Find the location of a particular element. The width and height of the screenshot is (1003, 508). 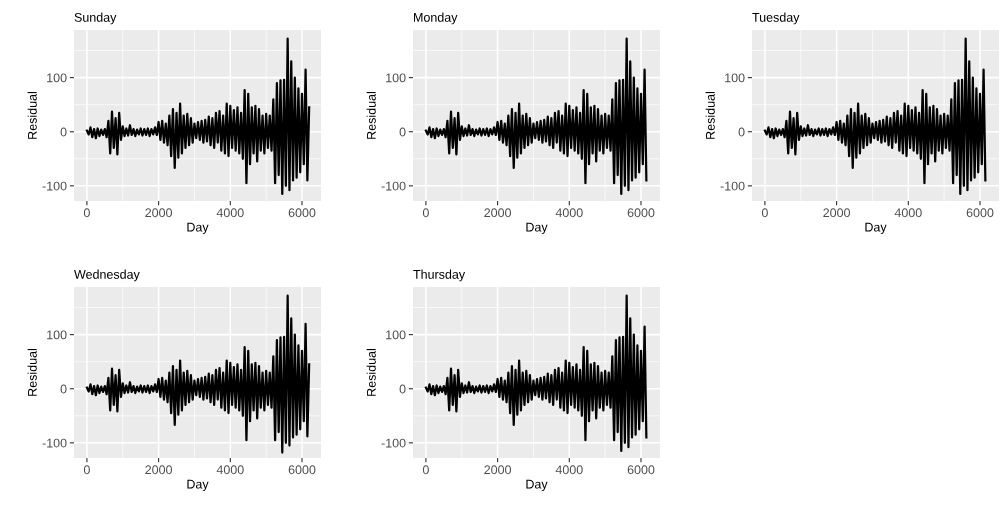

chart-title: Tuesday is located at coordinates (776, 18).